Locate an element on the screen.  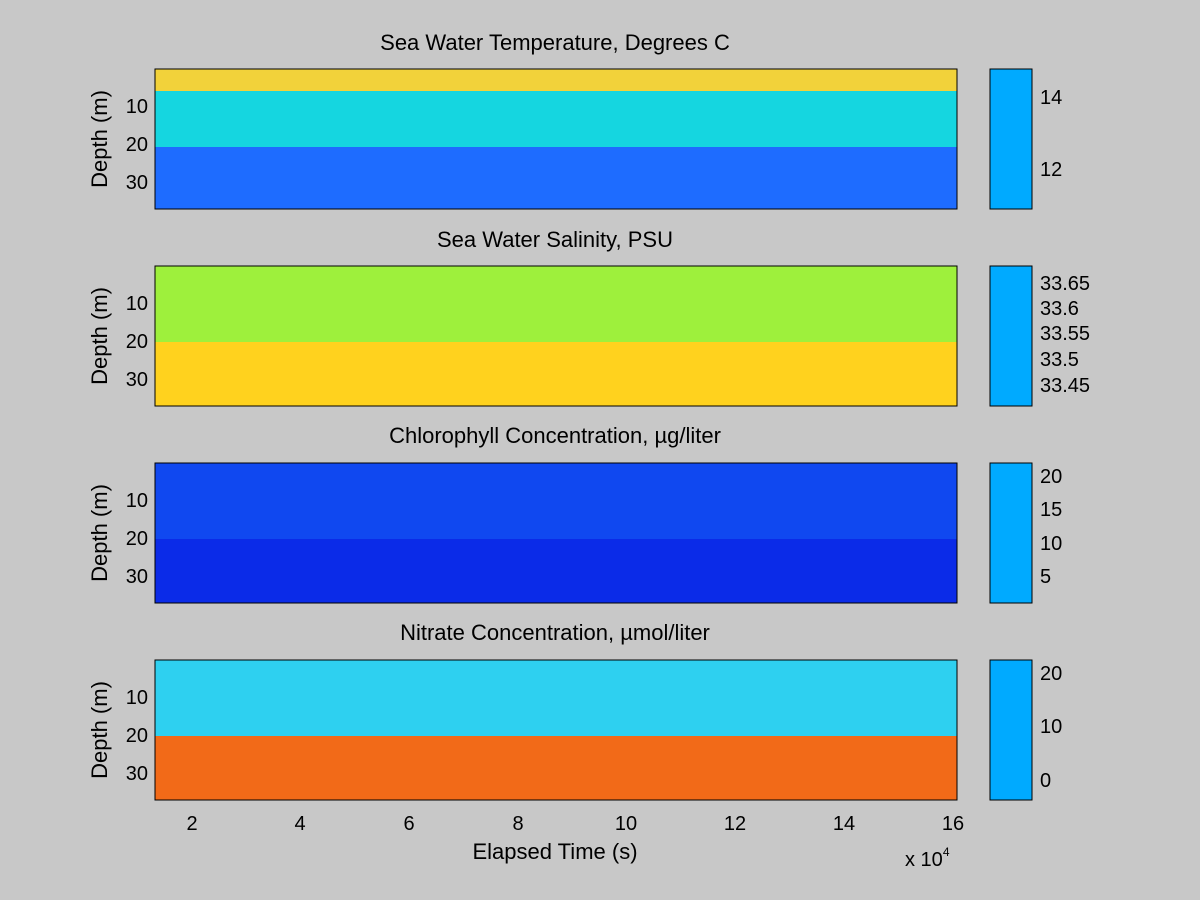
x-tick-16: 16 is located at coordinates (953, 824).